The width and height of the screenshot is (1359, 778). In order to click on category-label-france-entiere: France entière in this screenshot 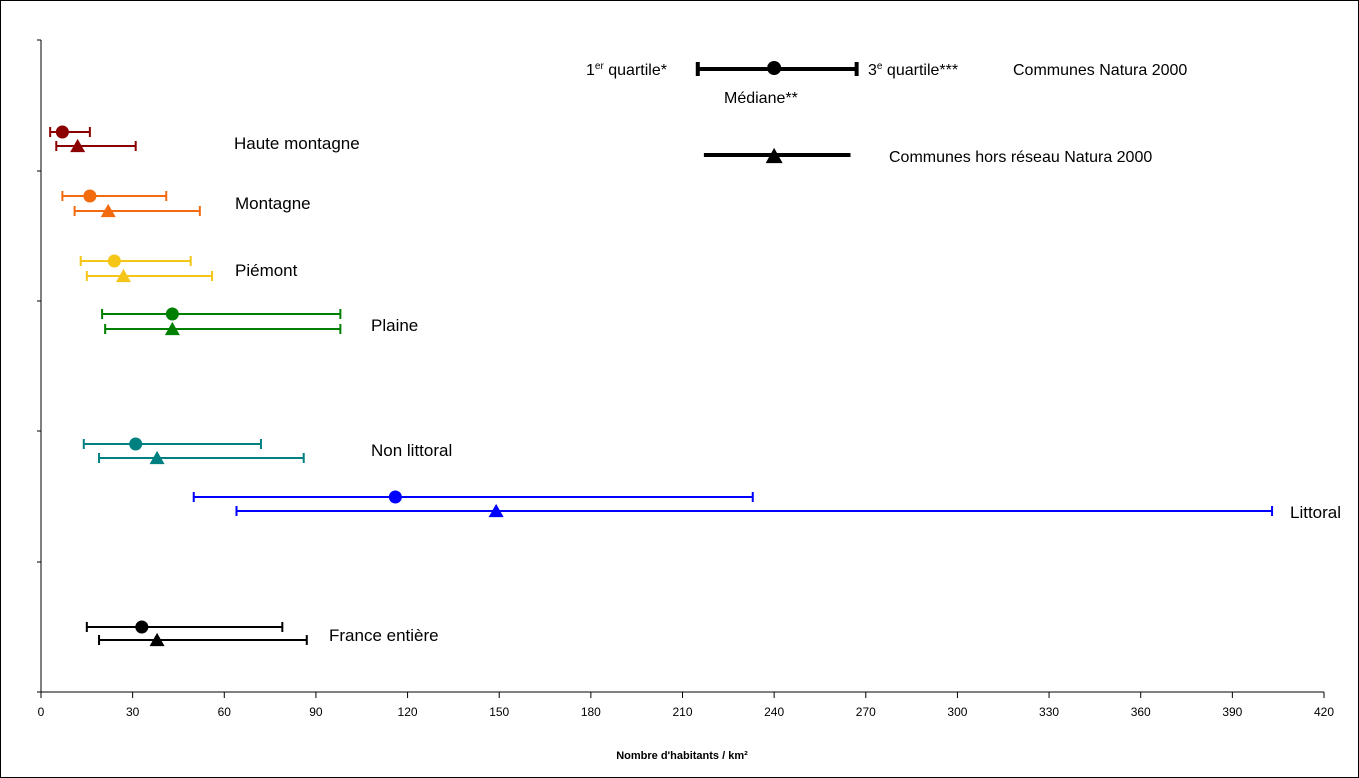, I will do `click(384, 635)`.